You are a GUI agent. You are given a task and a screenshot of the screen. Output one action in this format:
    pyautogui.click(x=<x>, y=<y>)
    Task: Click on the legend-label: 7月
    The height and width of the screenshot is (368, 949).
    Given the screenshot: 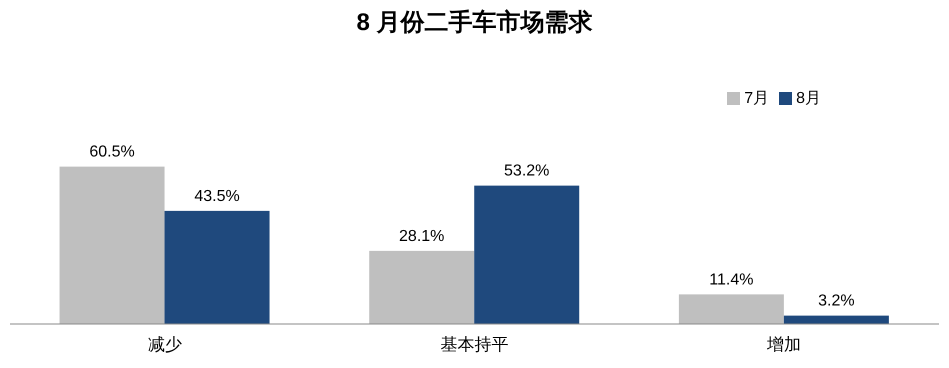 What is the action you would take?
    pyautogui.click(x=757, y=98)
    